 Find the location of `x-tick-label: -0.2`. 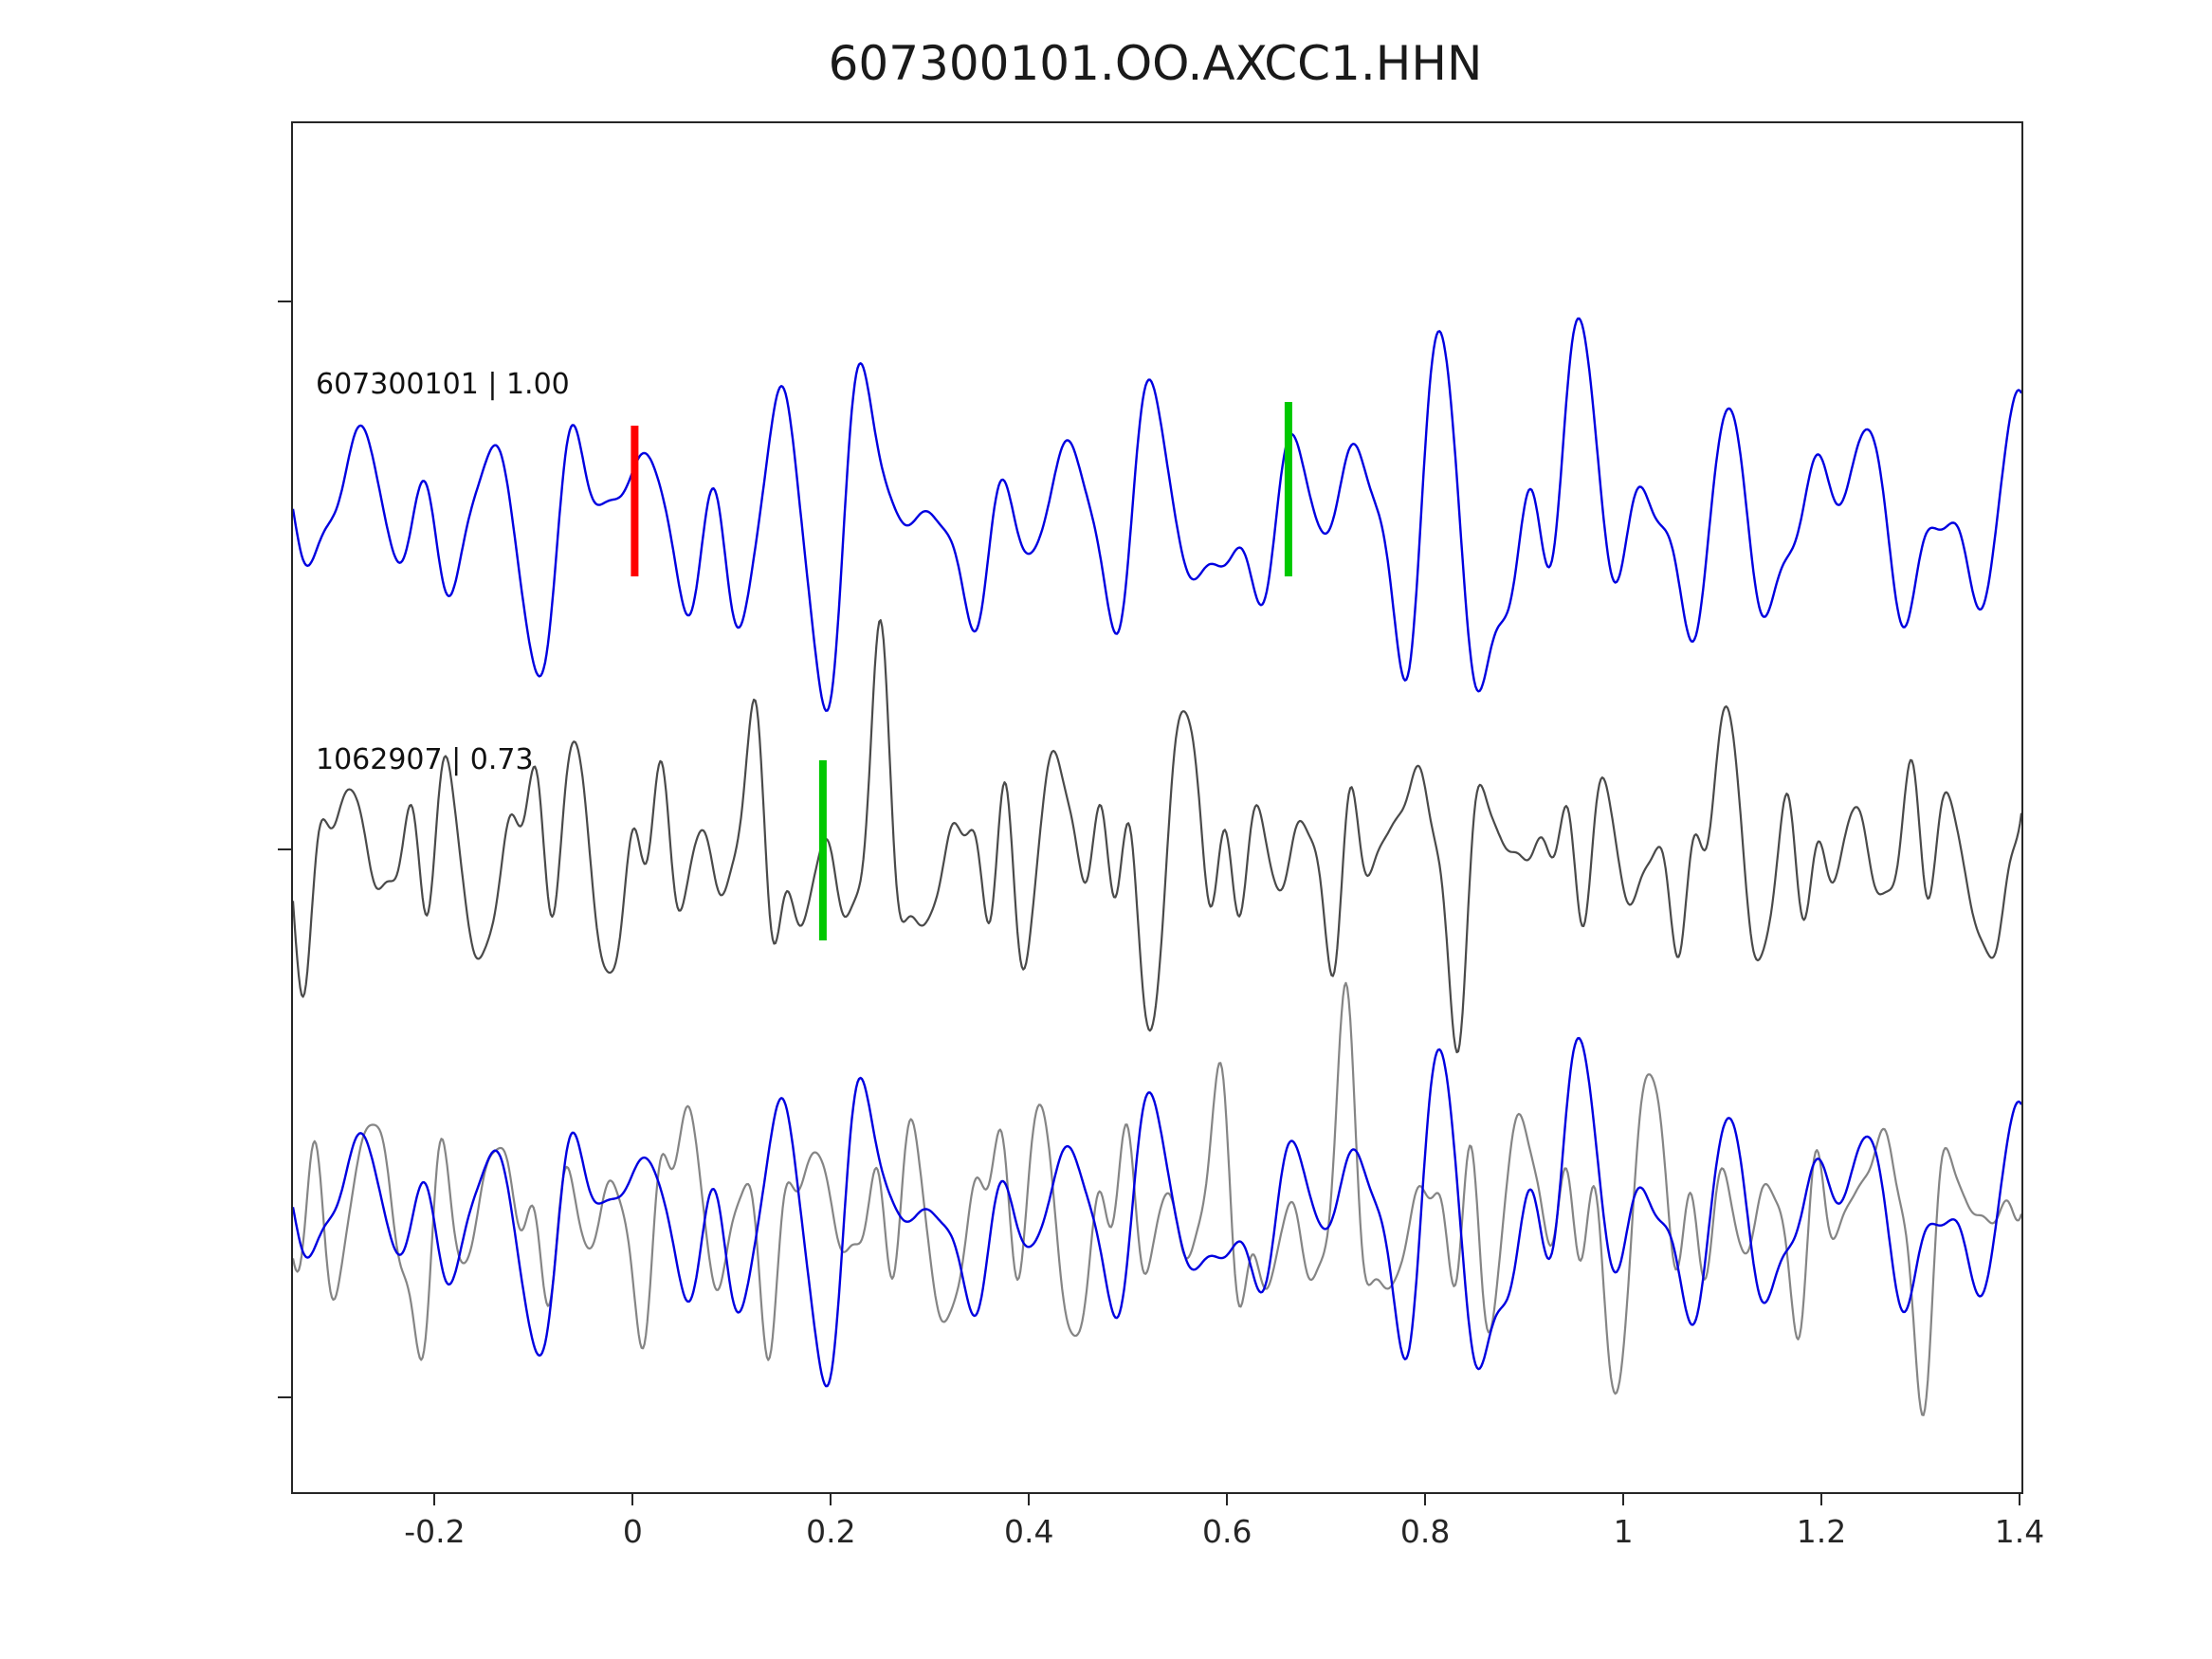

x-tick-label: -0.2 is located at coordinates (435, 1531).